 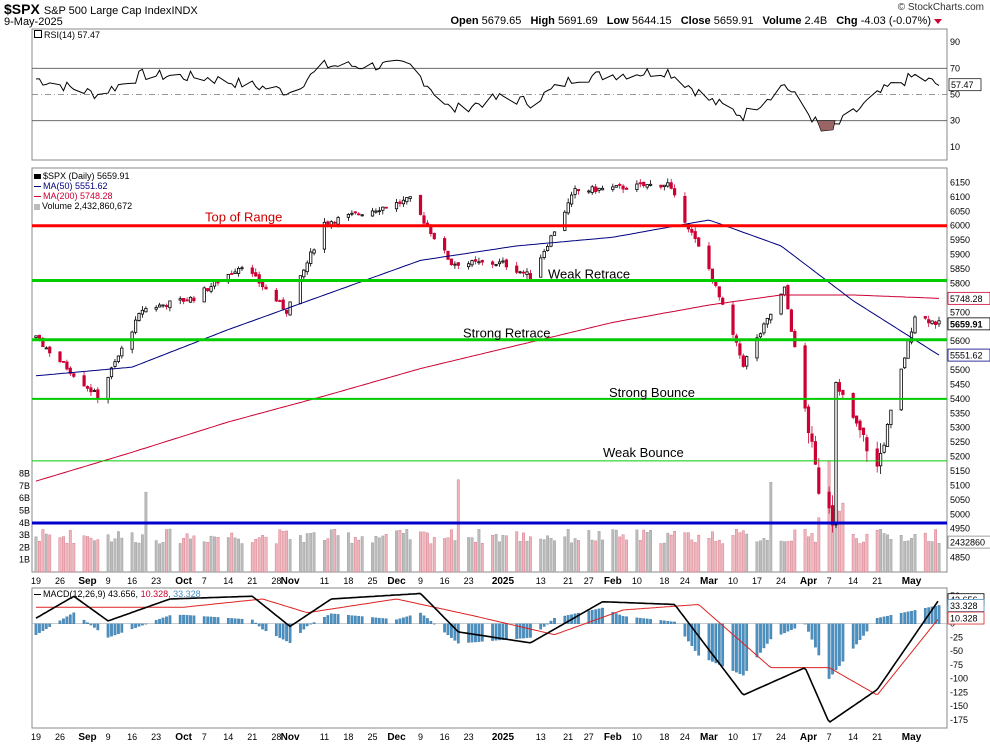 I want to click on exchange: INDX, so click(x=184, y=11).